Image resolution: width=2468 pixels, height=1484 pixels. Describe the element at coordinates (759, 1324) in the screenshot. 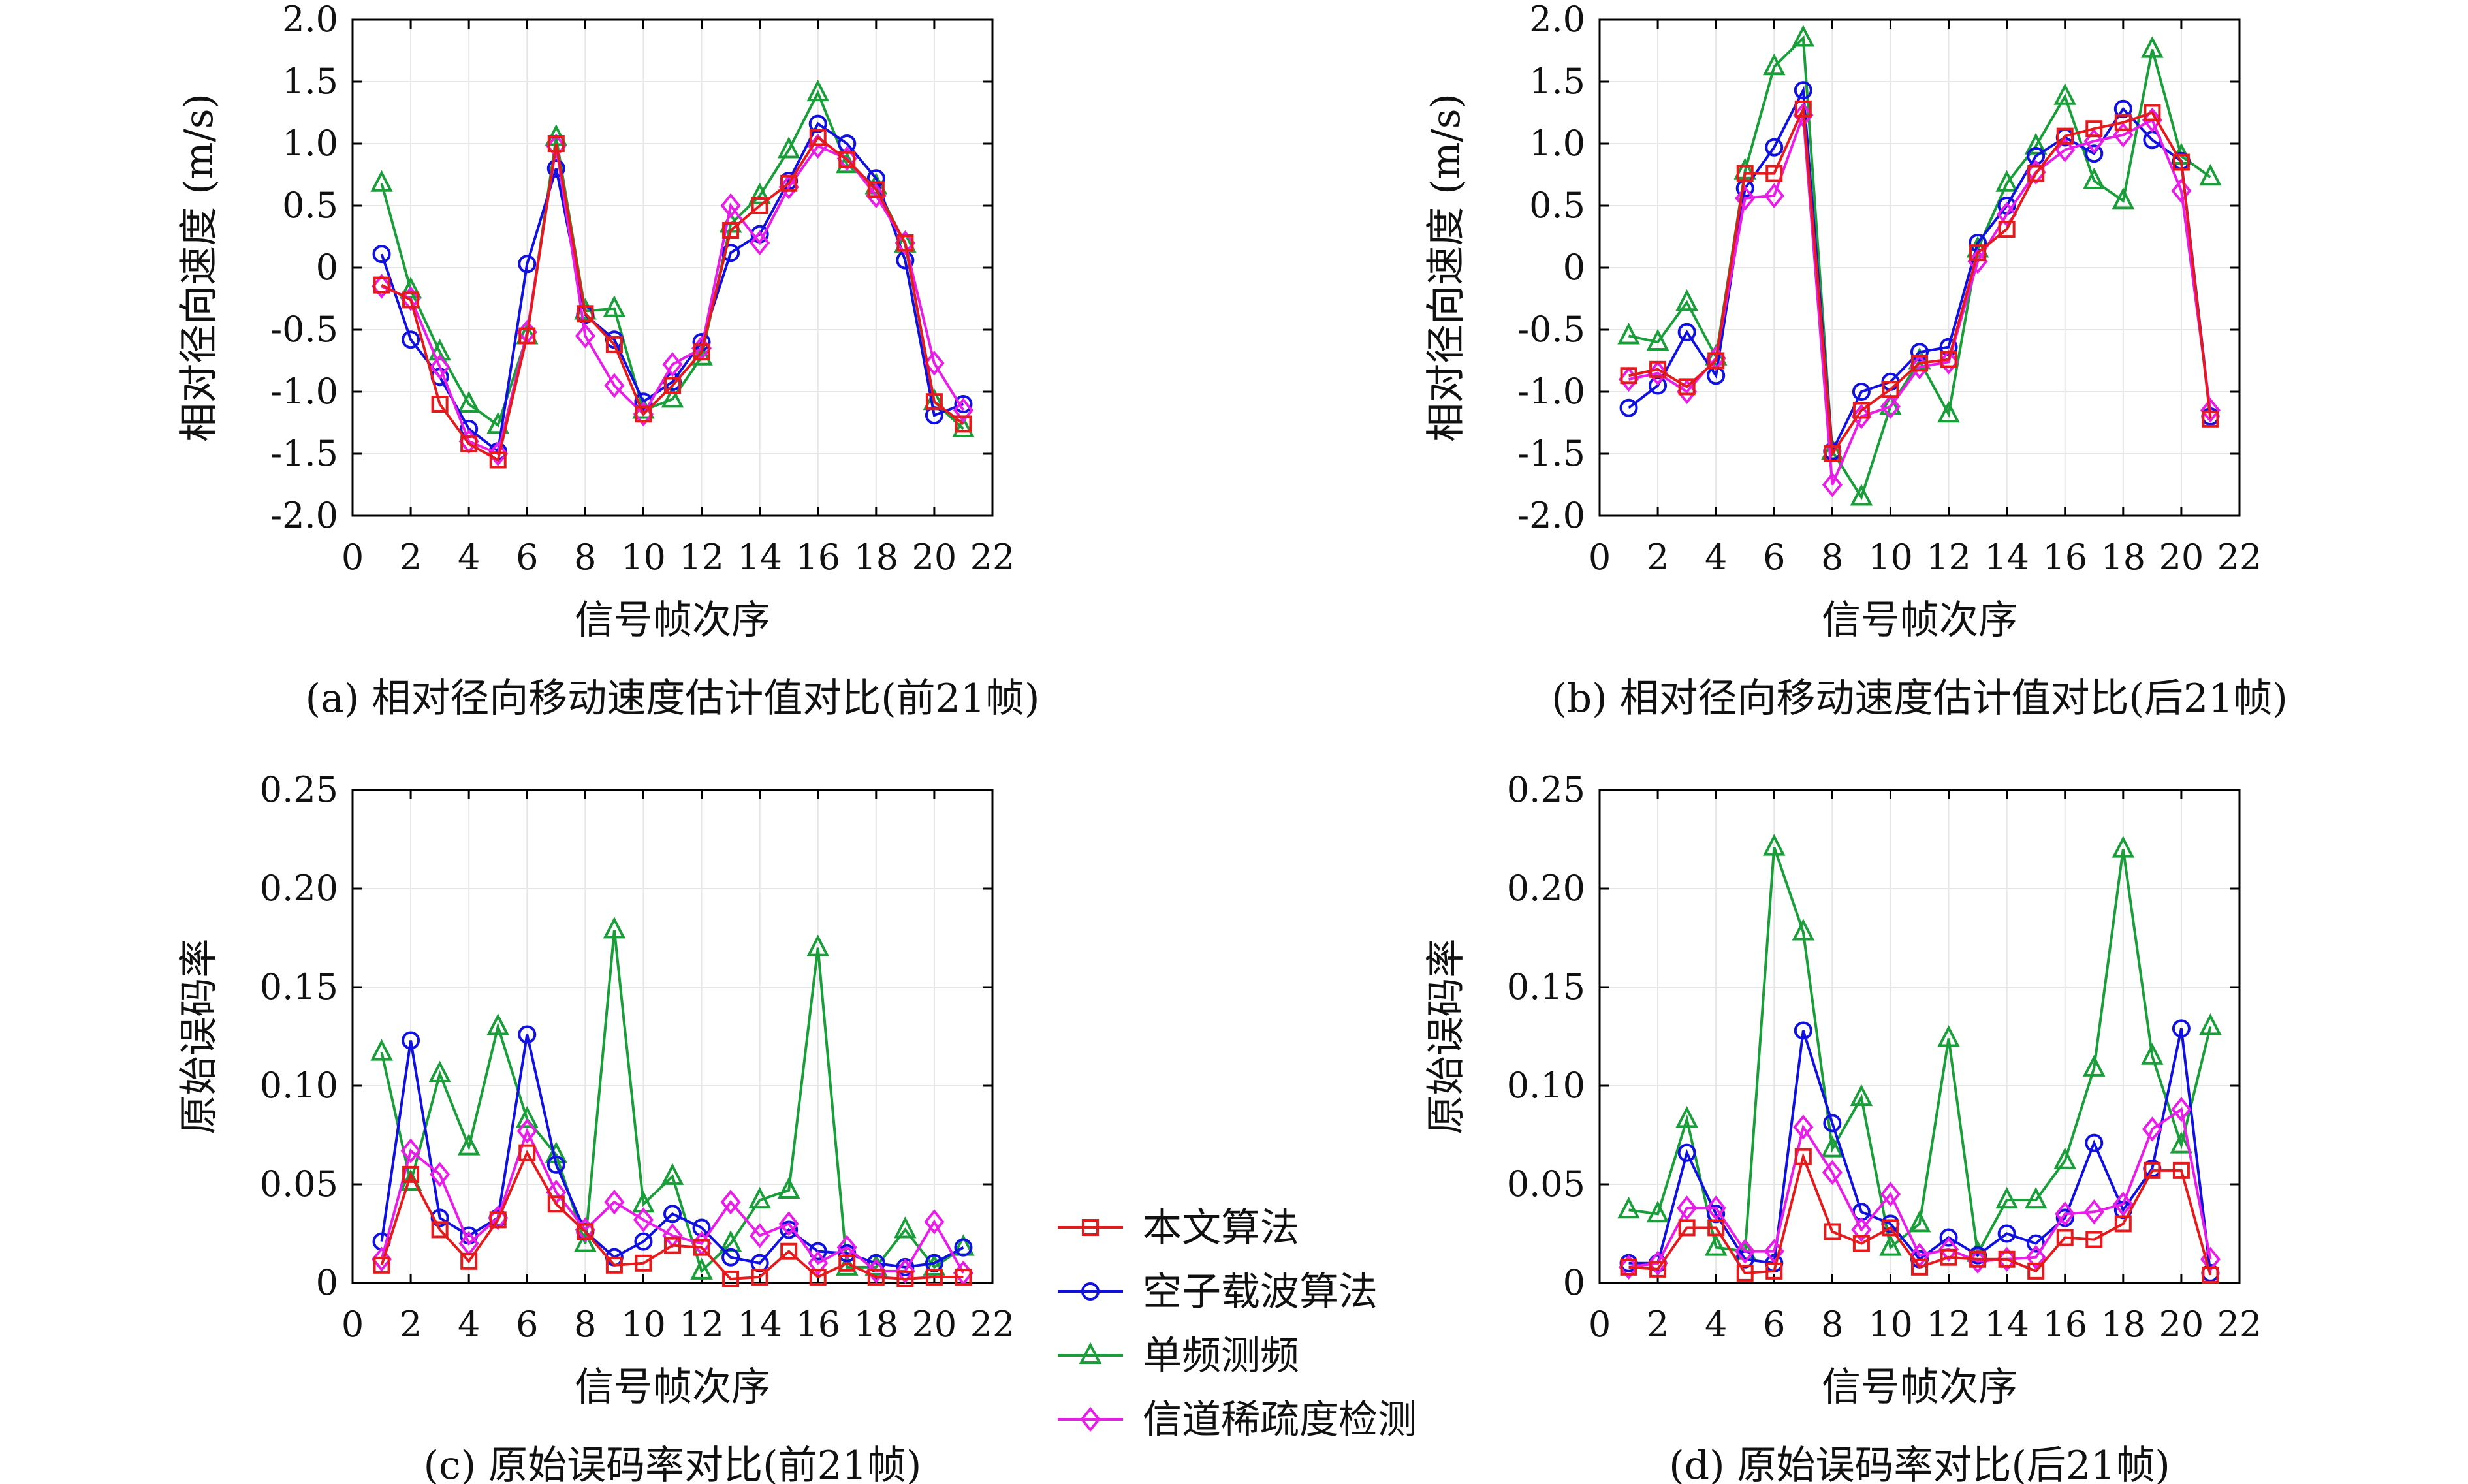

I see `x-tick-label: 14` at that location.